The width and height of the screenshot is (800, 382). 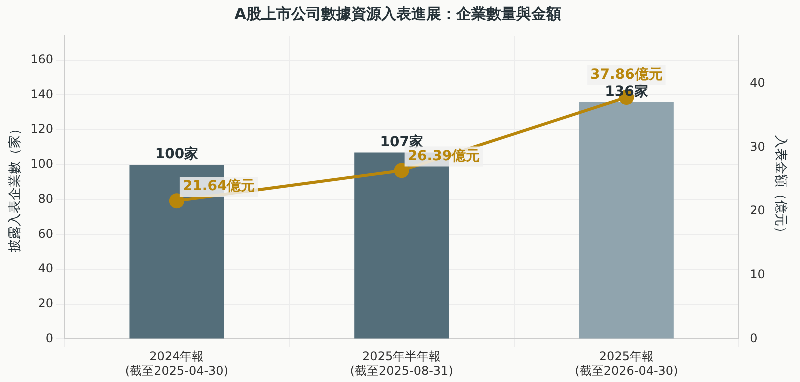 I want to click on bar, so click(x=626, y=220).